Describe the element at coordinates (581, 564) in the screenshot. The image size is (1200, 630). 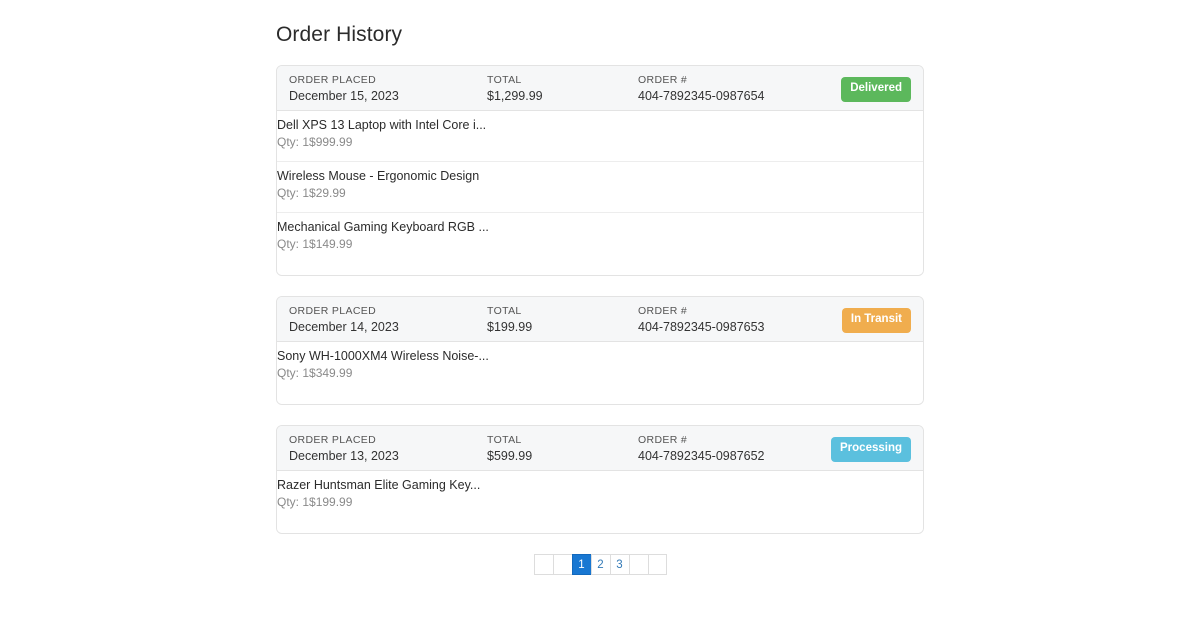
I see `pagination-page-1: 1` at that location.